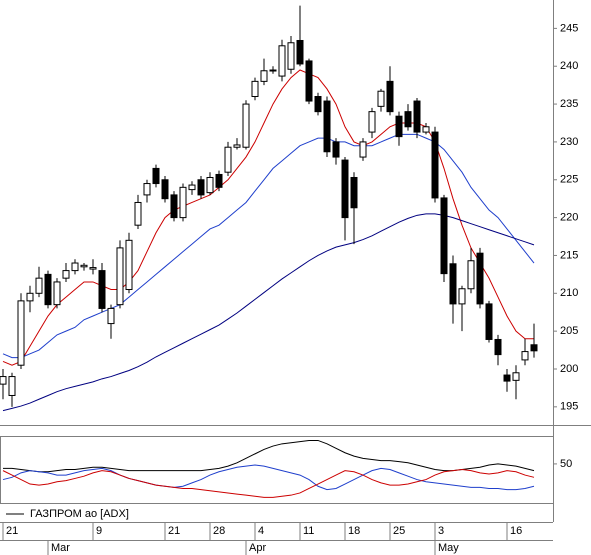 The image size is (591, 555). What do you see at coordinates (569, 180) in the screenshot?
I see `y-tick-label: 225` at bounding box center [569, 180].